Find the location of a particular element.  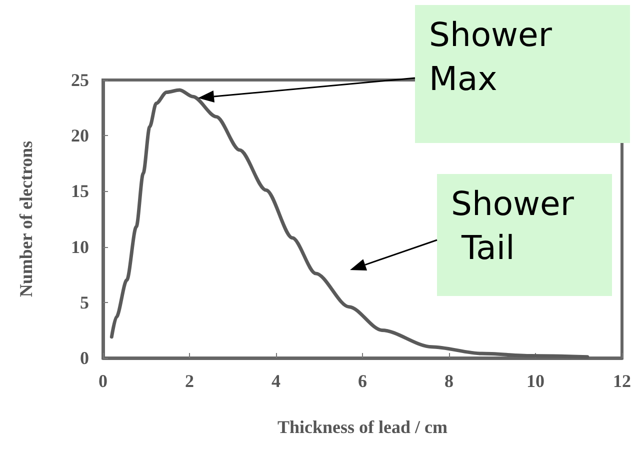

x-tick-label: 4 is located at coordinates (276, 381).